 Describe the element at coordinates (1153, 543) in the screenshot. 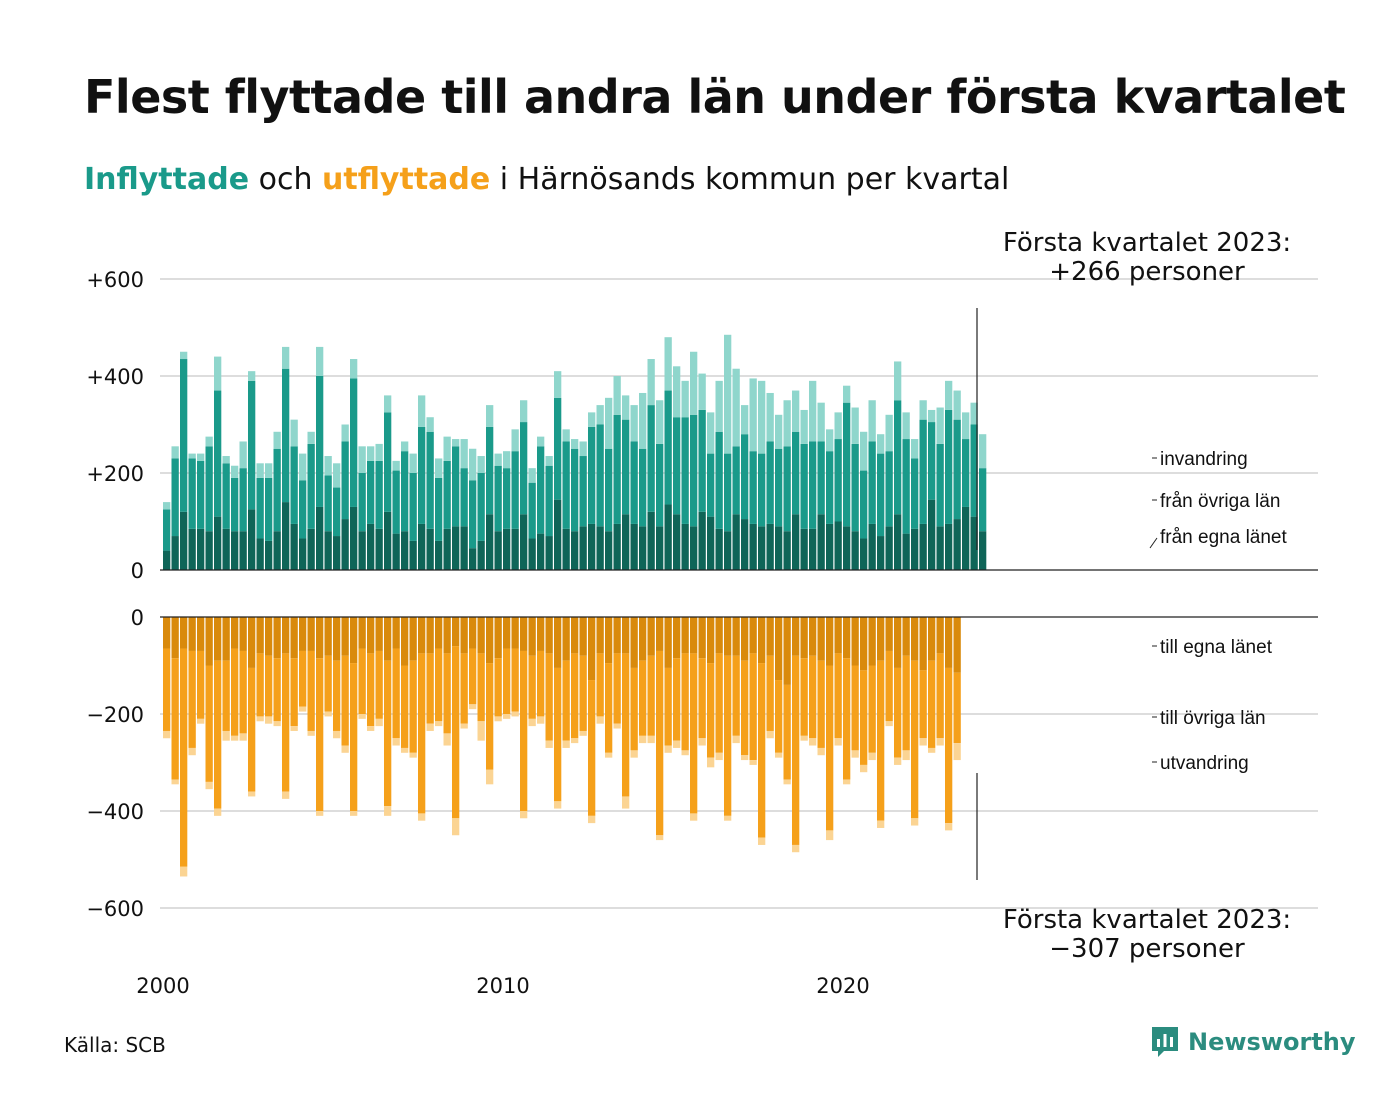

I see `legend-leader` at that location.